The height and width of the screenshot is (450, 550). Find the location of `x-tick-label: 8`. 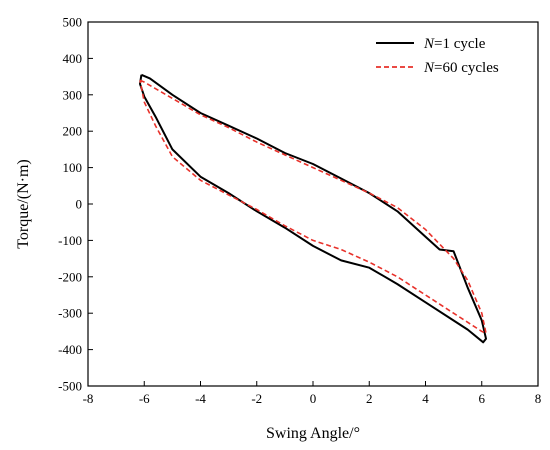

x-tick-label: 8 is located at coordinates (538, 398).